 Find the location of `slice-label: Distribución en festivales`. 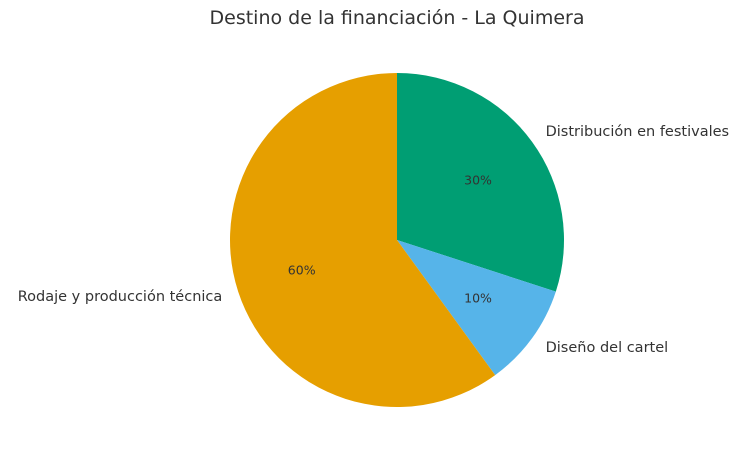

slice-label: Distribución en festivales is located at coordinates (637, 132).